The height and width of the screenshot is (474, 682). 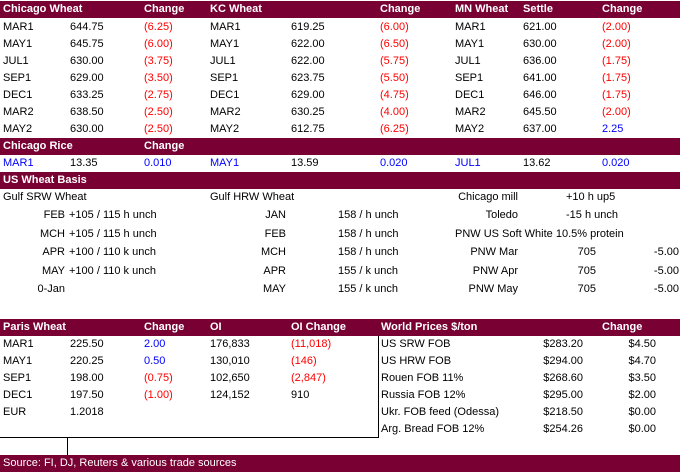 What do you see at coordinates (308, 78) in the screenshot?
I see `price-value: 623.75` at bounding box center [308, 78].